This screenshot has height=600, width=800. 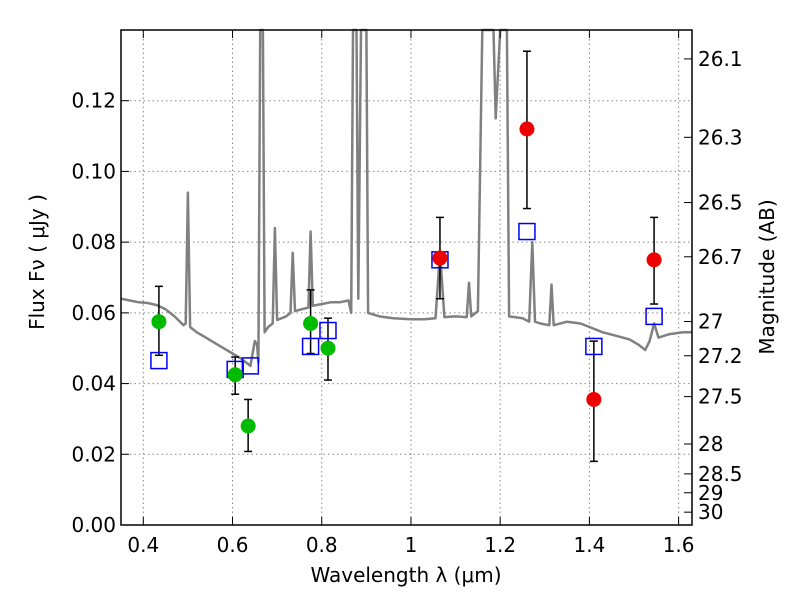 What do you see at coordinates (93, 313) in the screenshot?
I see `y-tick-label: 0.06` at bounding box center [93, 313].